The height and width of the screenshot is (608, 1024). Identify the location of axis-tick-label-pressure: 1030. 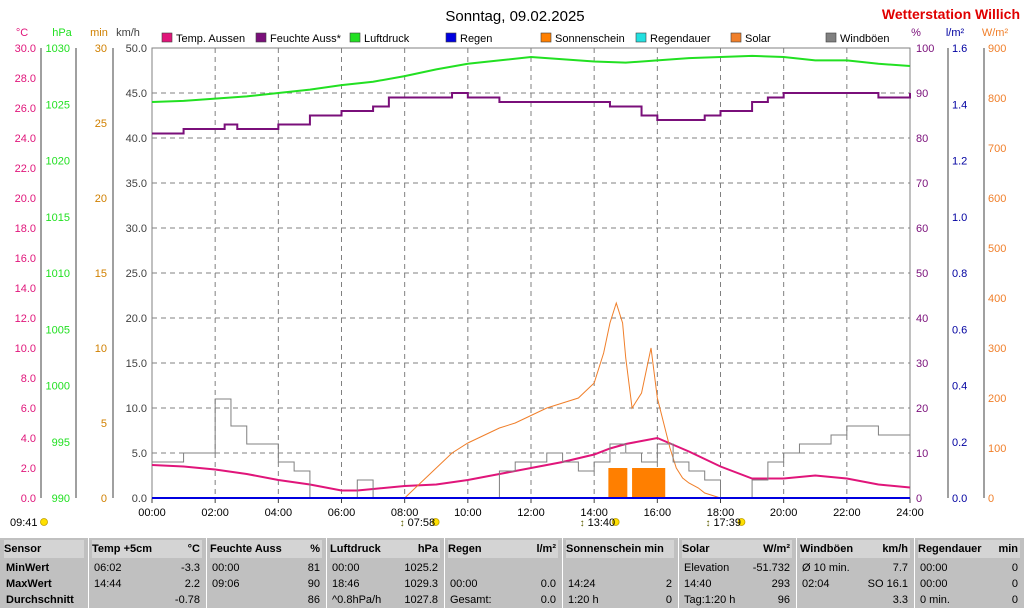
(58, 49).